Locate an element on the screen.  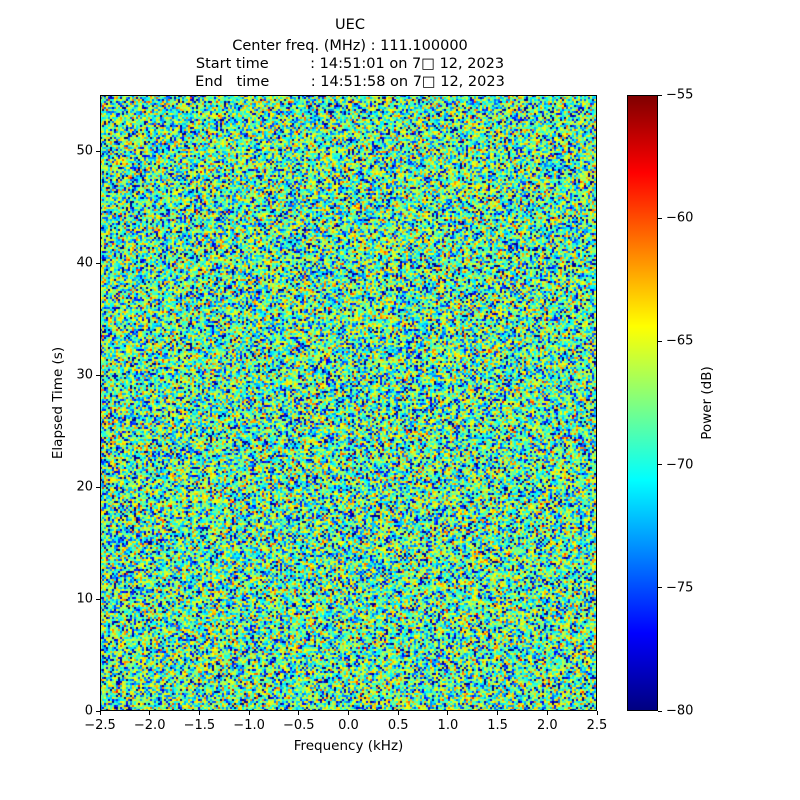
x-tick-label: −0.5 is located at coordinates (299, 725).